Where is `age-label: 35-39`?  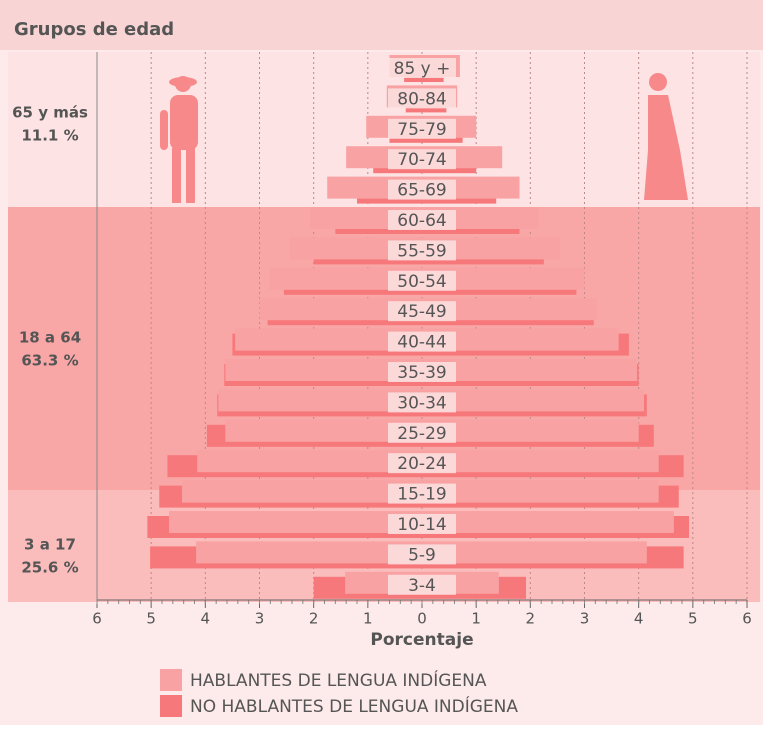 age-label: 35-39 is located at coordinates (421, 373).